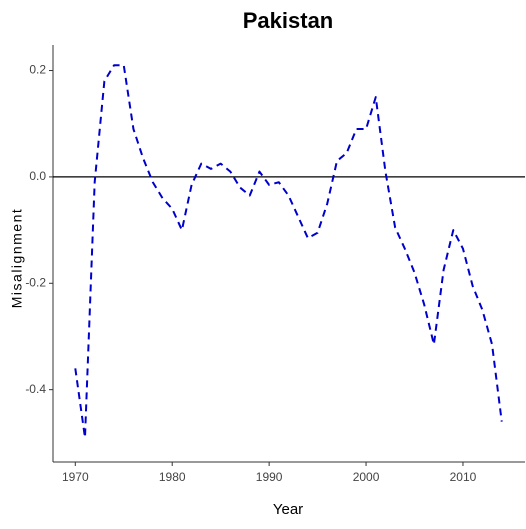 The image size is (526, 529). What do you see at coordinates (269, 477) in the screenshot?
I see `x-tick-label: 1990` at bounding box center [269, 477].